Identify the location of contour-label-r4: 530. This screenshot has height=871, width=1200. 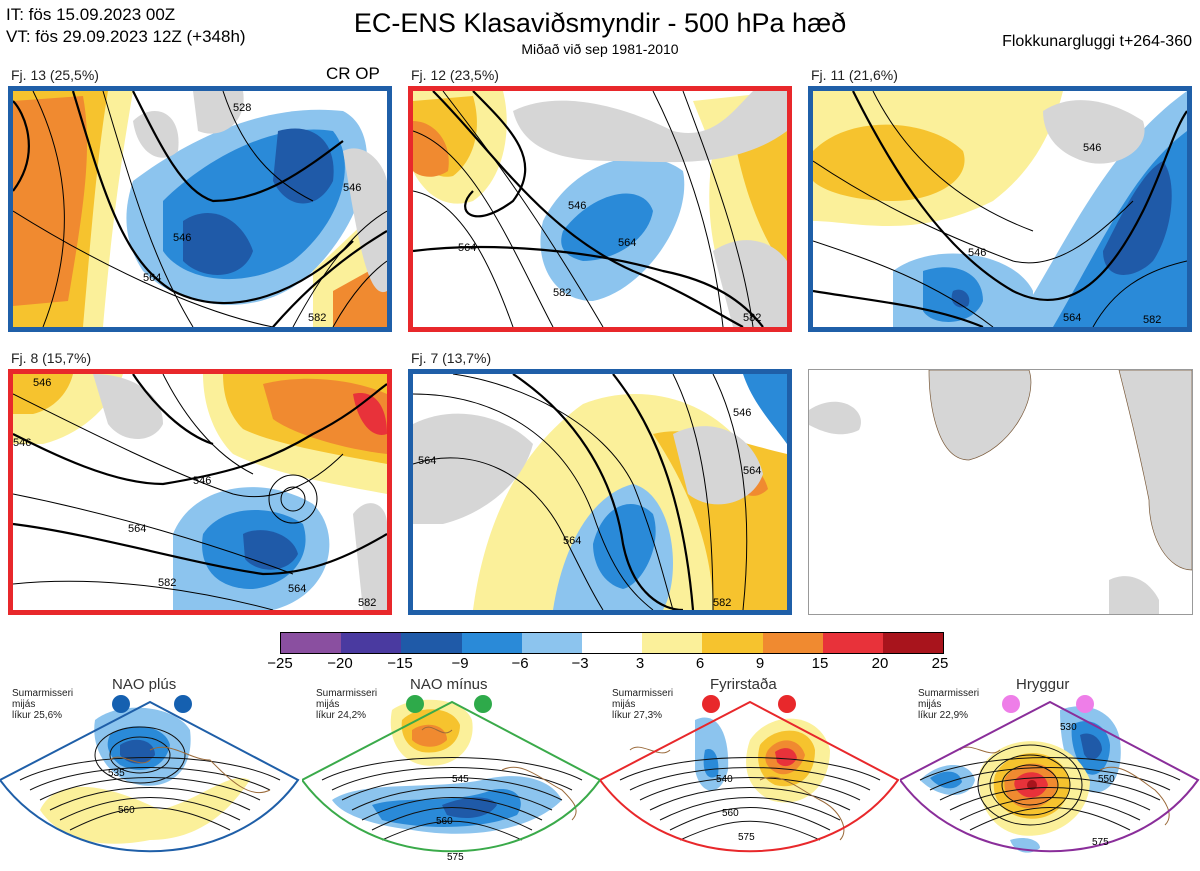
(1068, 727).